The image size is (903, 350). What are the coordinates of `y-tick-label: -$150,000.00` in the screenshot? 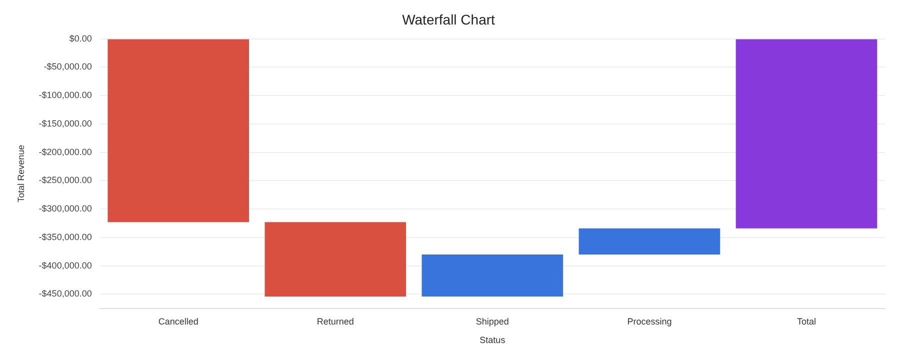 It's located at (65, 123).